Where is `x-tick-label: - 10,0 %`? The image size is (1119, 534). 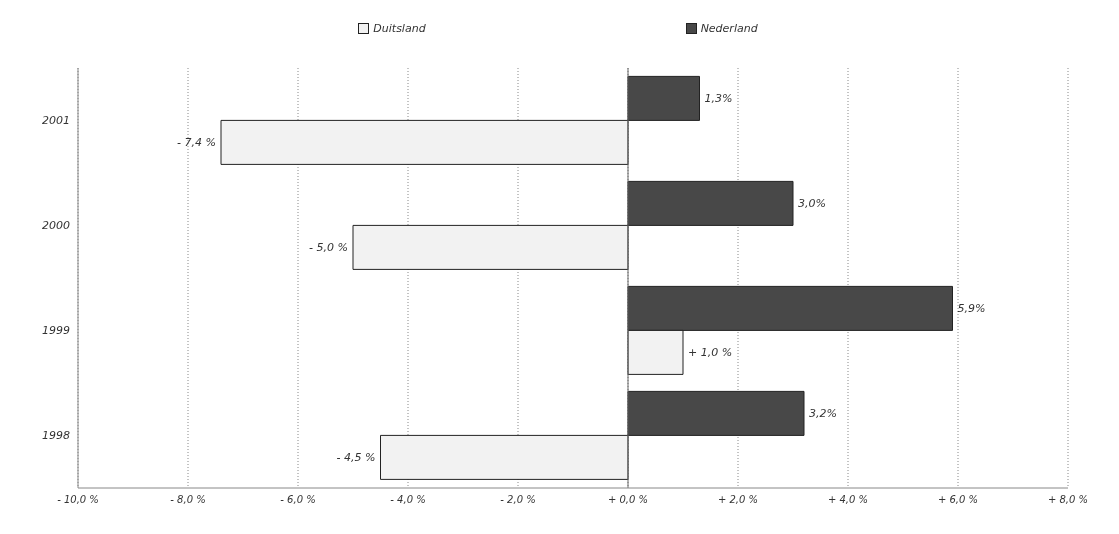
x-tick-label: - 10,0 % is located at coordinates (78, 500).